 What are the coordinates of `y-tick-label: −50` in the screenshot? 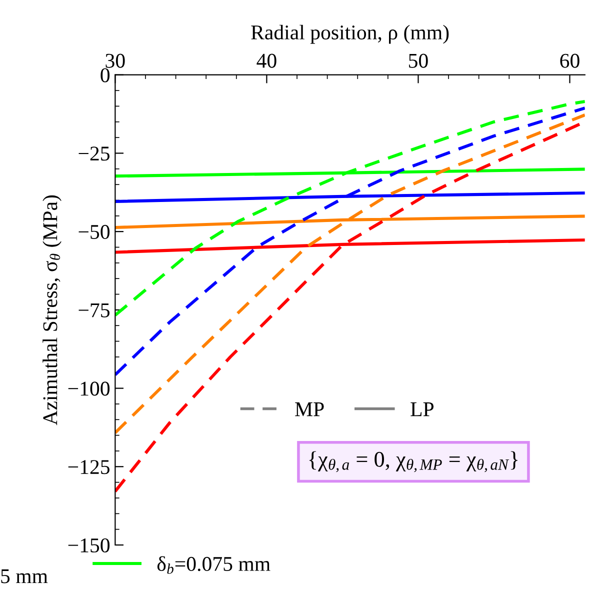 It's located at (94, 231).